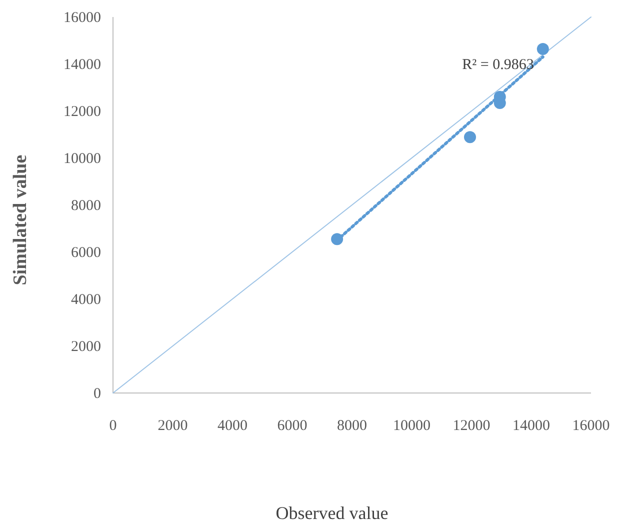  I want to click on y-axis-title: Simulated value, so click(20, 220).